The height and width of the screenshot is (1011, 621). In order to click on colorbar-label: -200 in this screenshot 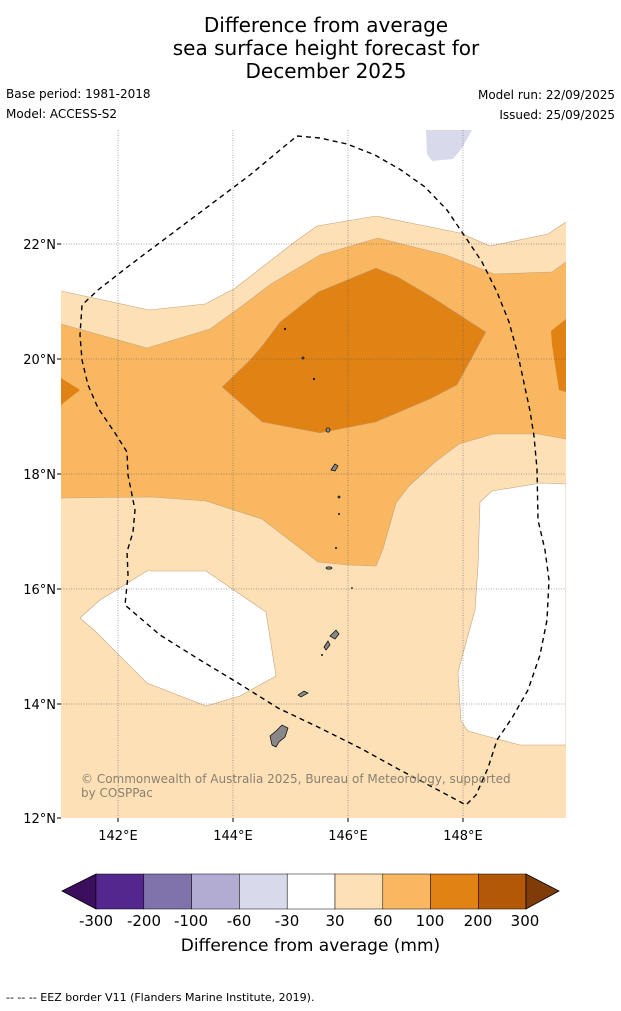, I will do `click(144, 921)`.